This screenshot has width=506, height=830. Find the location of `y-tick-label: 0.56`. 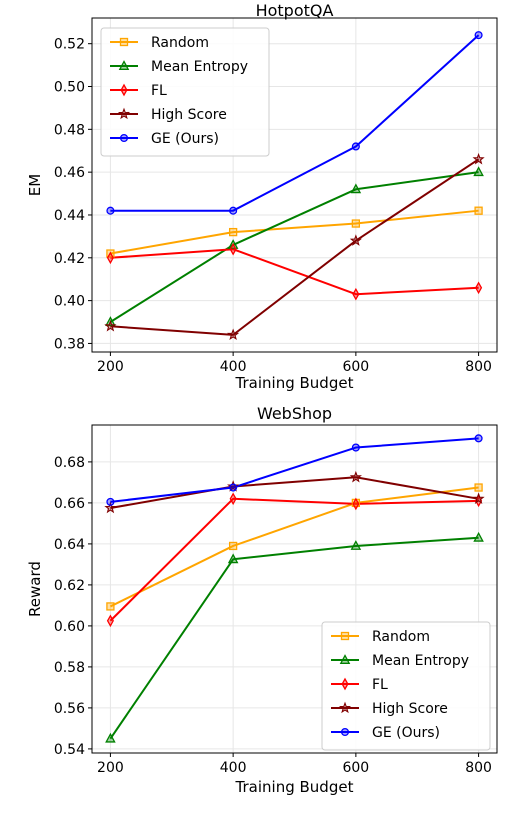

y-tick-label: 0.56 is located at coordinates (69, 709).